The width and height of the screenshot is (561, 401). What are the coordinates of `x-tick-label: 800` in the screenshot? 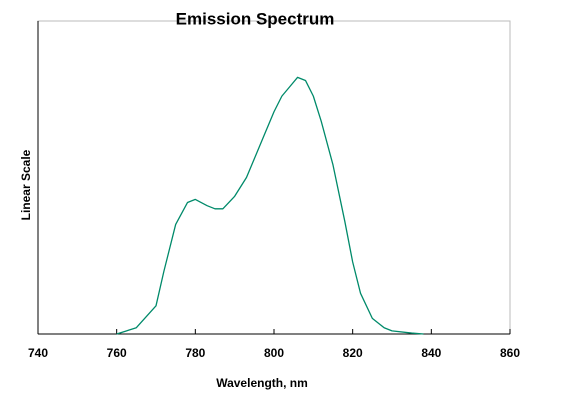 It's located at (274, 353).